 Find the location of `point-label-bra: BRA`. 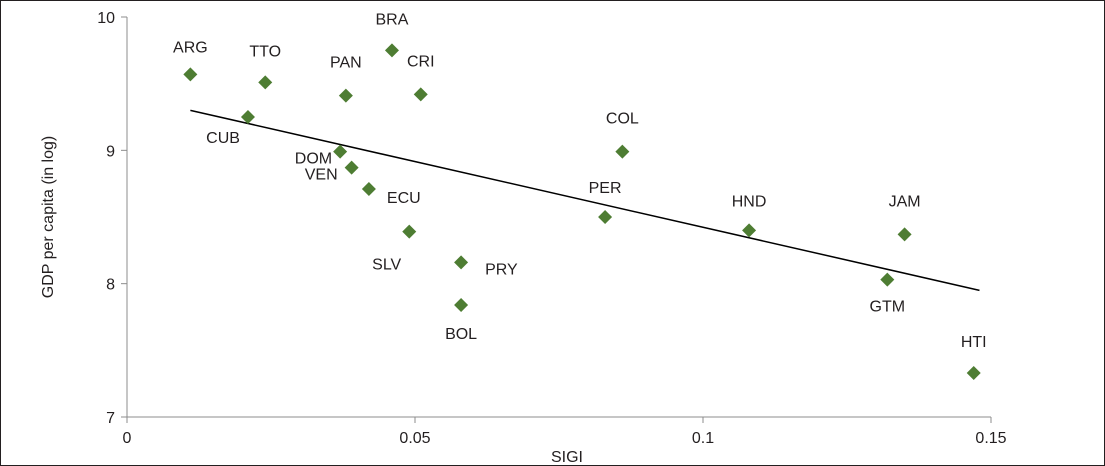

point-label-bra: BRA is located at coordinates (392, 19).